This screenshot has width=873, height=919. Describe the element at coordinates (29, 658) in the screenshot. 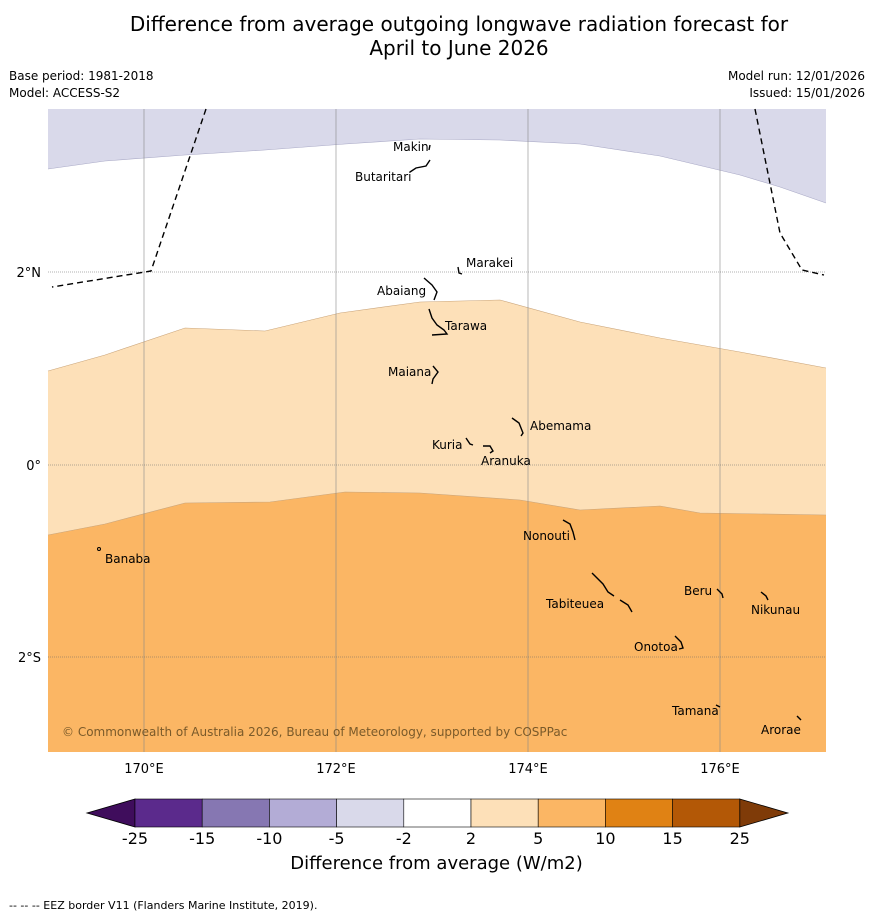

I see `lat-tick-2s: 2°S` at that location.